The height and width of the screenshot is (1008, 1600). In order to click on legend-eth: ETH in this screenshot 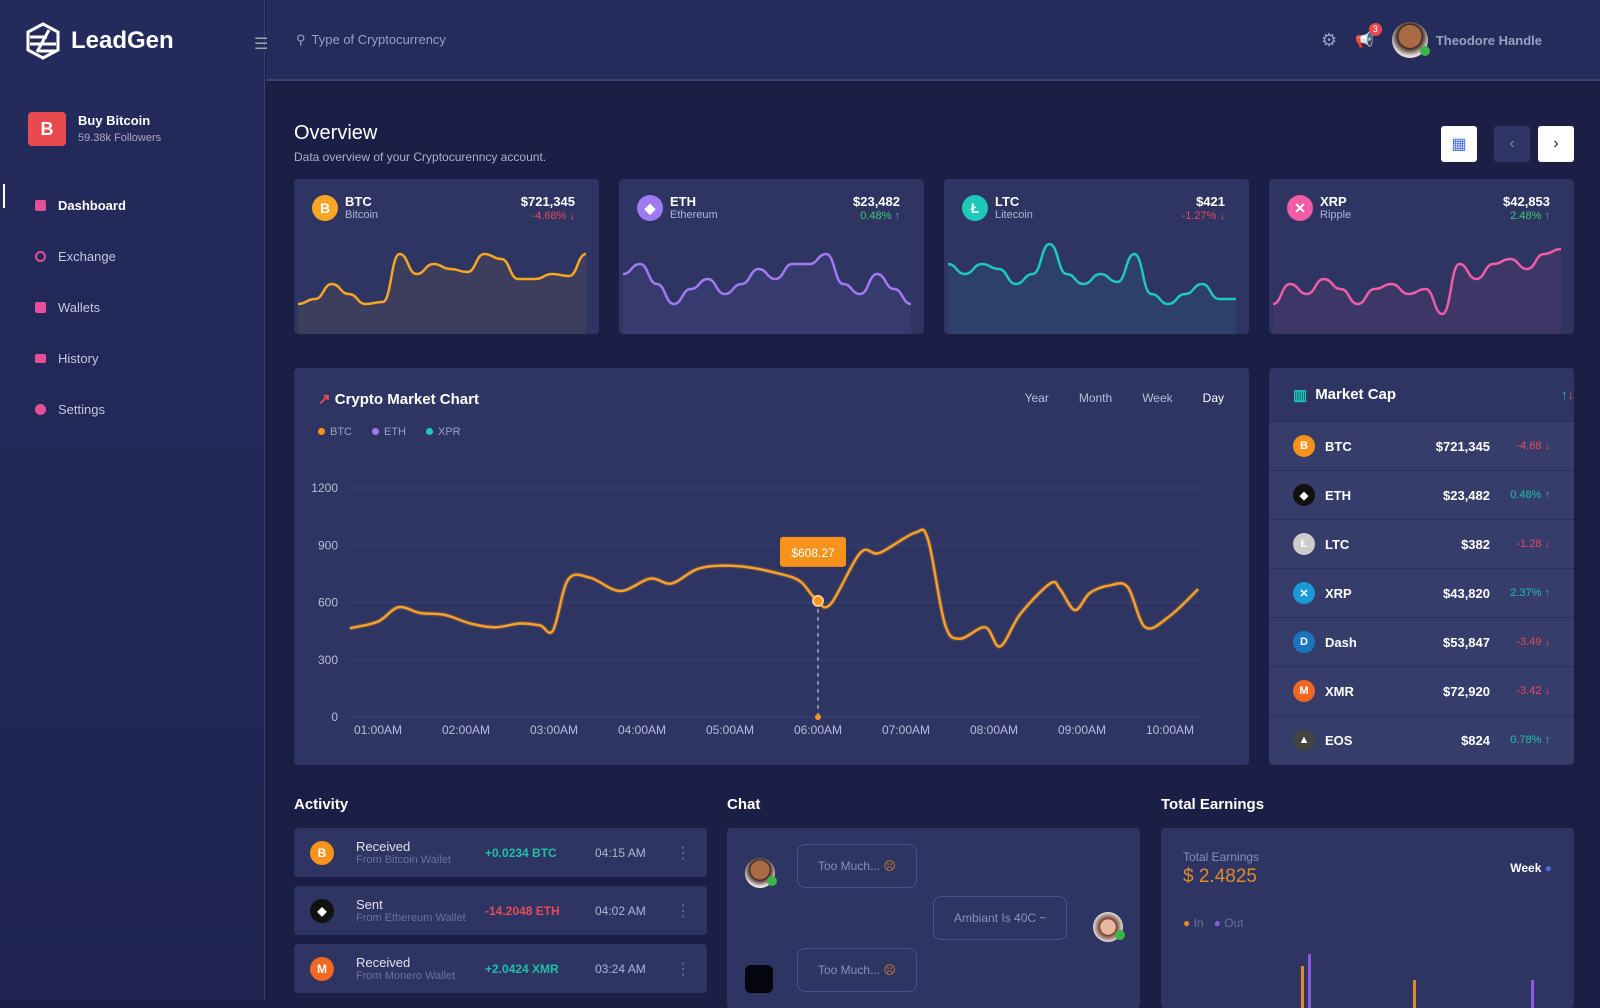, I will do `click(389, 432)`.